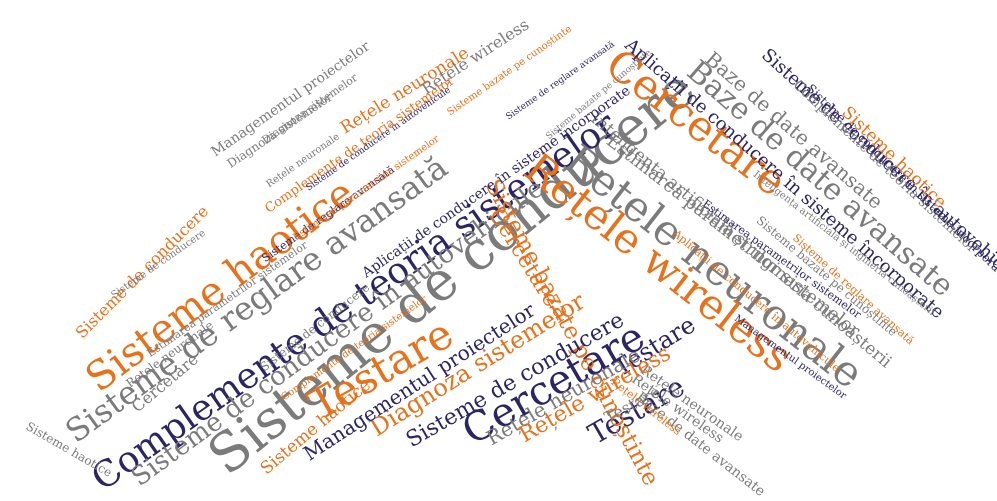 The width and height of the screenshot is (997, 501). I want to click on cloud-word: Managementul proiectelor, so click(290, 99).